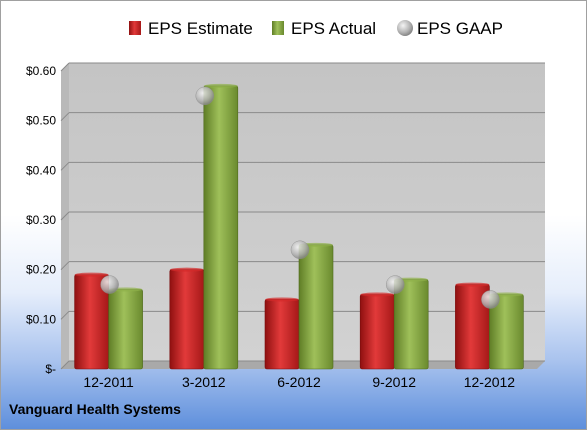 Image resolution: width=587 pixels, height=431 pixels. Describe the element at coordinates (394, 382) in the screenshot. I see `x-tick-label: 9-2012` at that location.